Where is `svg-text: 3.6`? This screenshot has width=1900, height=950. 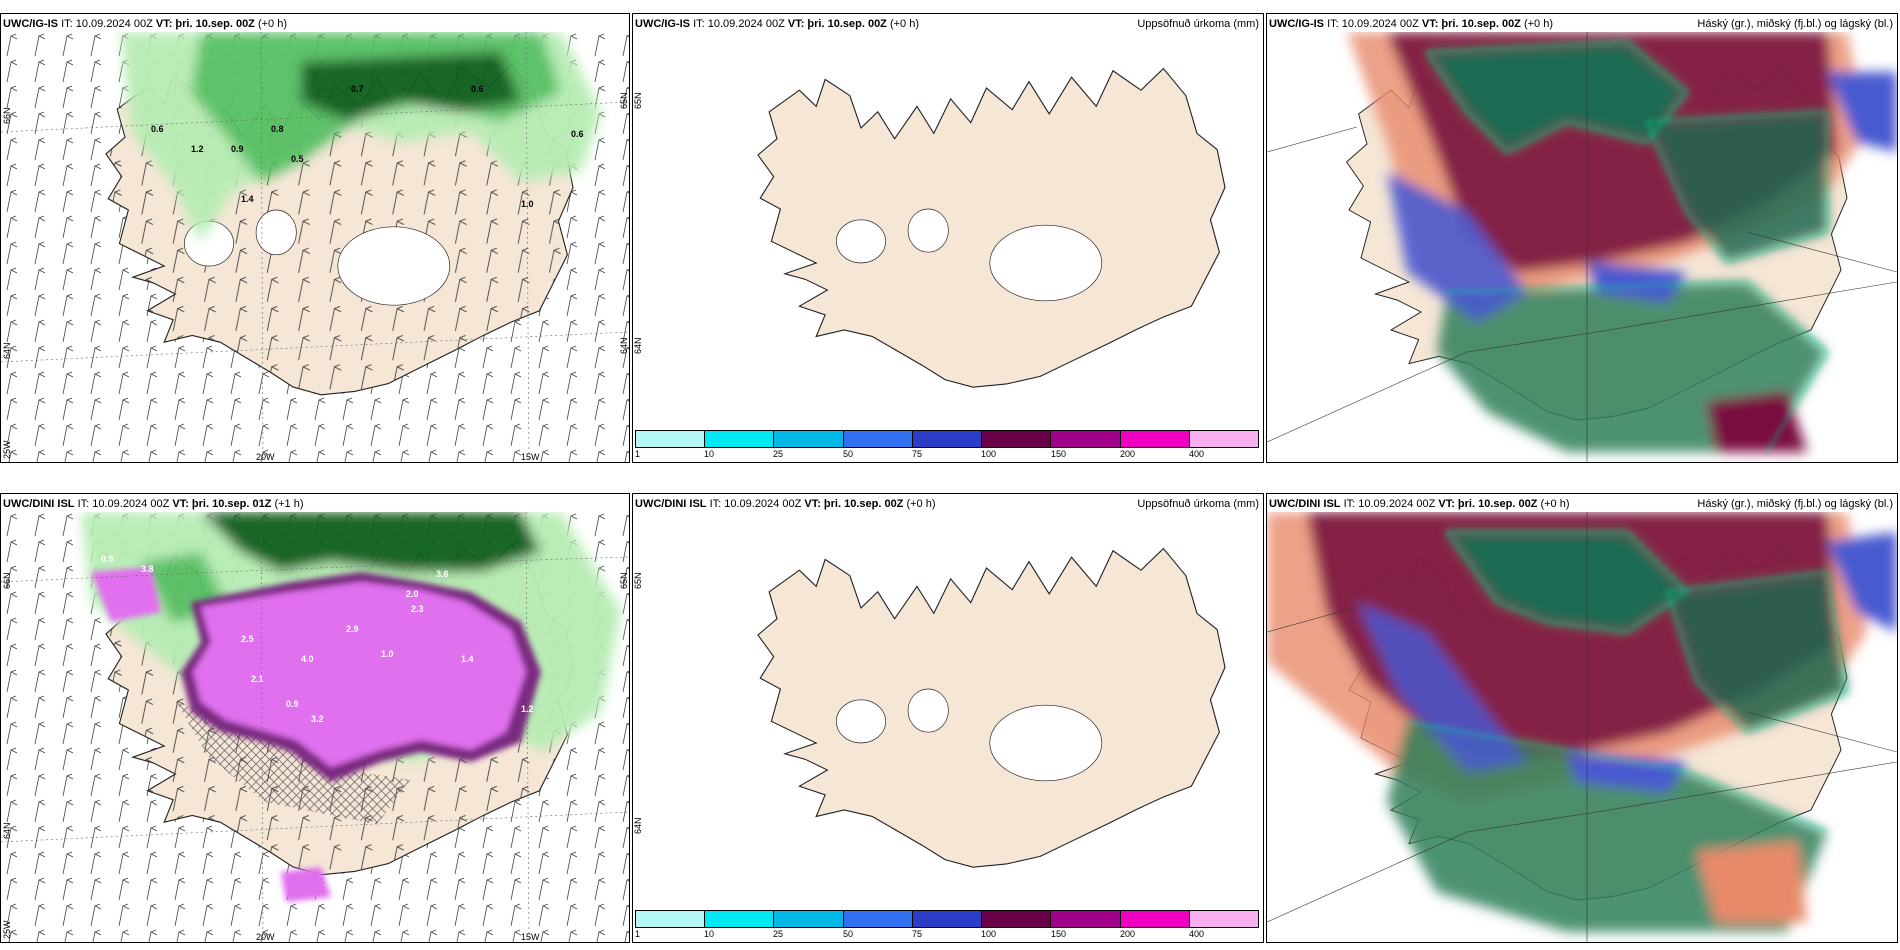 svg-text: 3.6 is located at coordinates (442, 574).